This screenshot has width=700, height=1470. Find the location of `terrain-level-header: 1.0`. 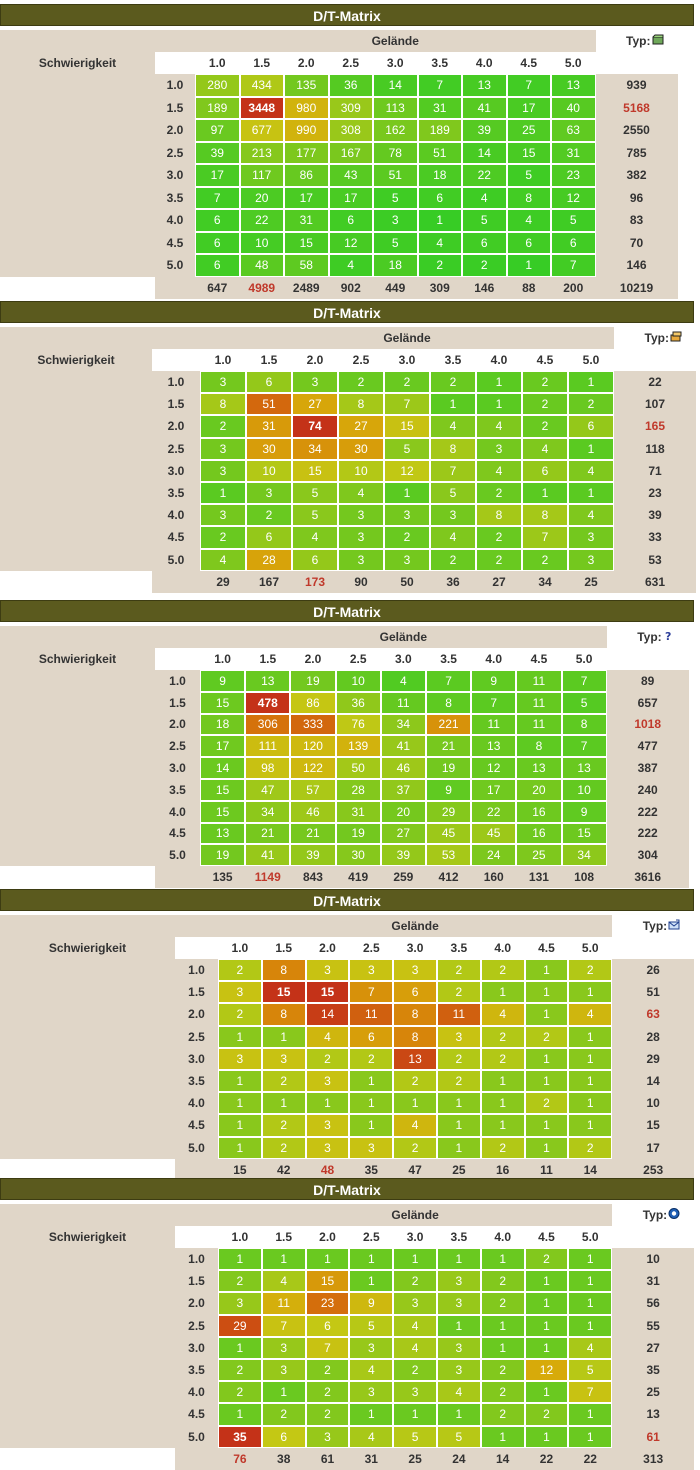

terrain-level-header: 1.0 is located at coordinates (223, 360).